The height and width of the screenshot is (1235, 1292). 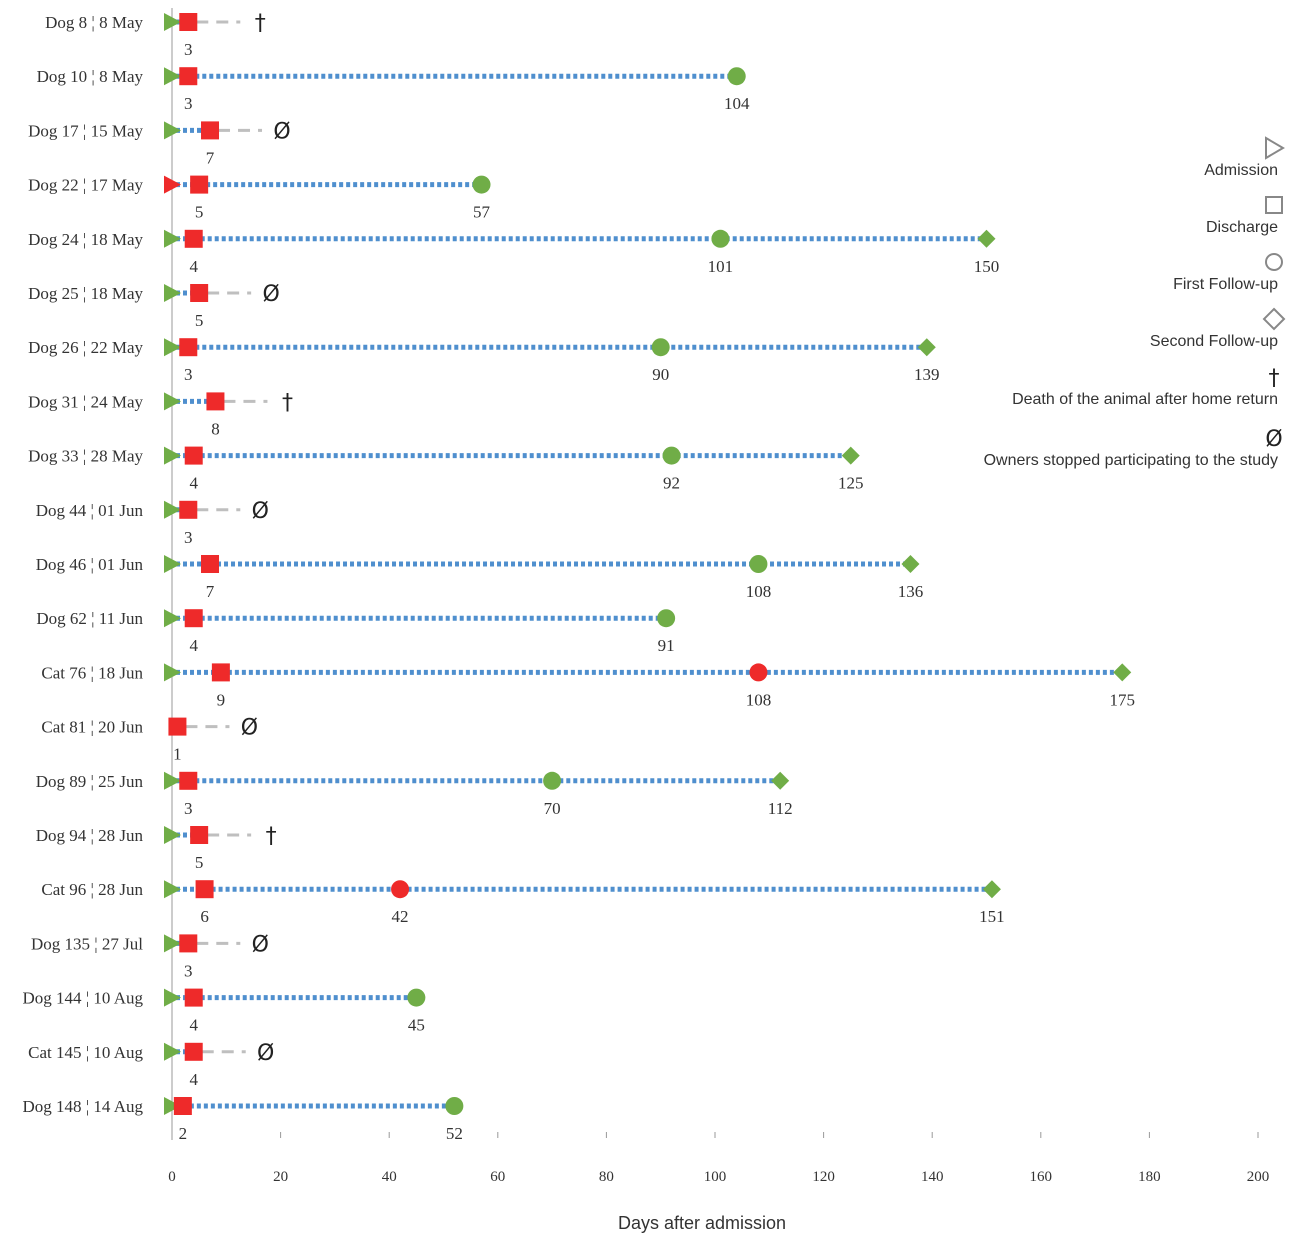 I want to click on chart-row: Dog 10 ¦ 8 May 3 104, so click(x=393, y=90).